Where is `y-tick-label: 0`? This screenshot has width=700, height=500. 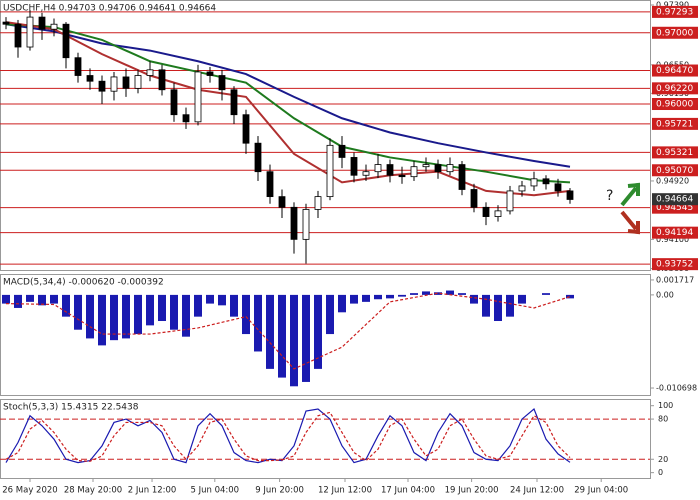 y-tick-label: 0 is located at coordinates (660, 472).